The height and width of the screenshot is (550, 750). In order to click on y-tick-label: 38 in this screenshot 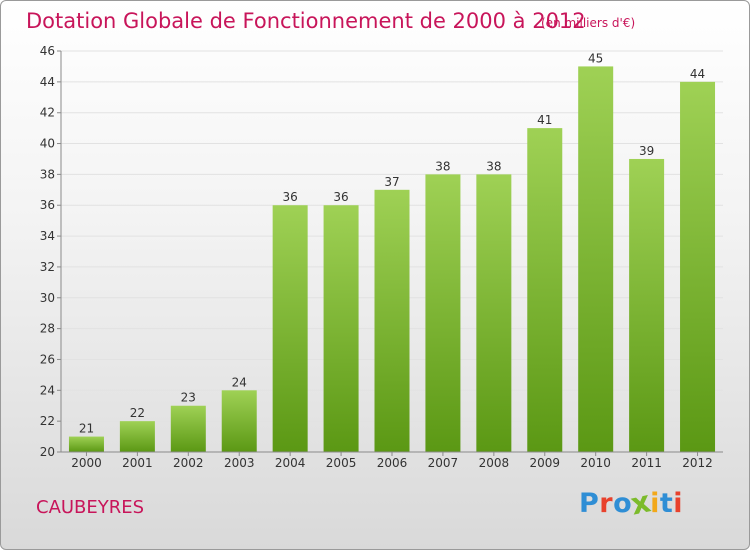, I will do `click(47, 174)`.